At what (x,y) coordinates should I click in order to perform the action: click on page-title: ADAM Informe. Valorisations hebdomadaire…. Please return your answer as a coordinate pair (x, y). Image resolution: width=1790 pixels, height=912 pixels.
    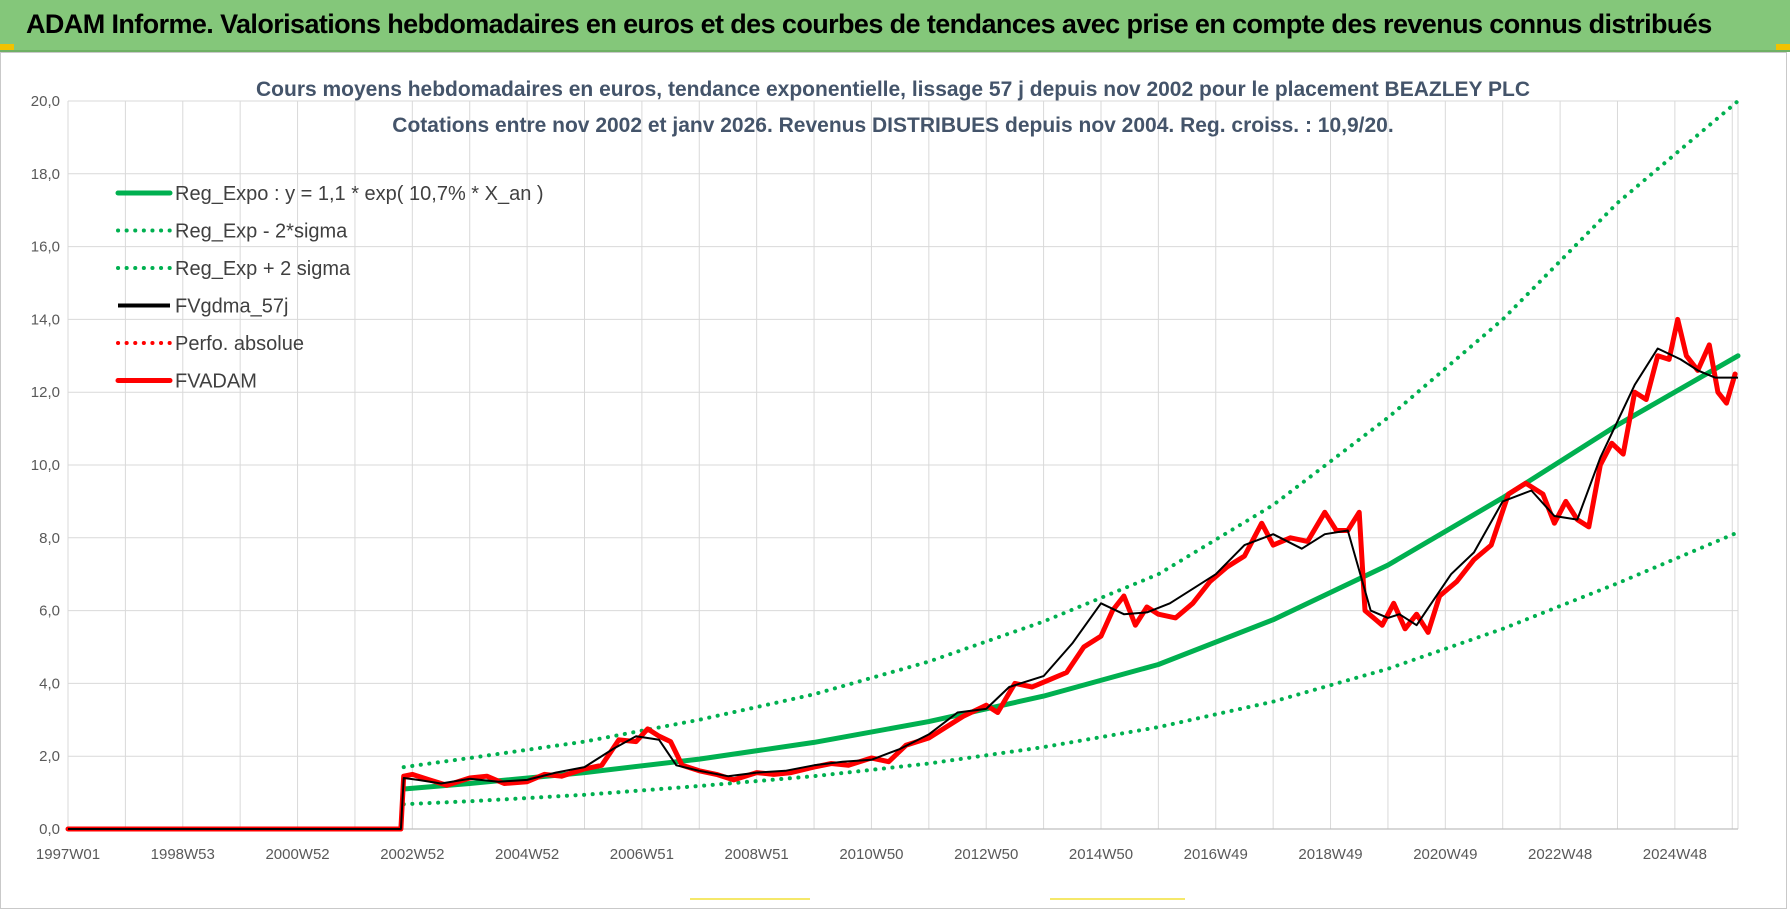
    Looking at the image, I should click on (869, 24).